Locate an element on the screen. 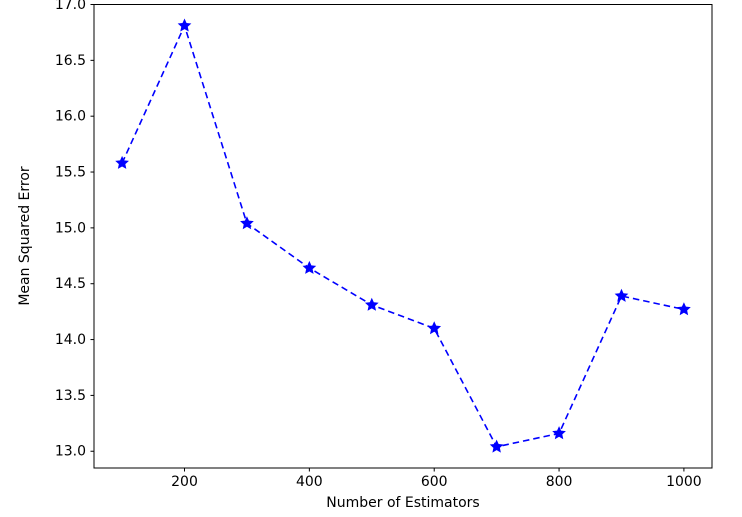 The height and width of the screenshot is (517, 742). x-tick-label: 800 is located at coordinates (559, 482).